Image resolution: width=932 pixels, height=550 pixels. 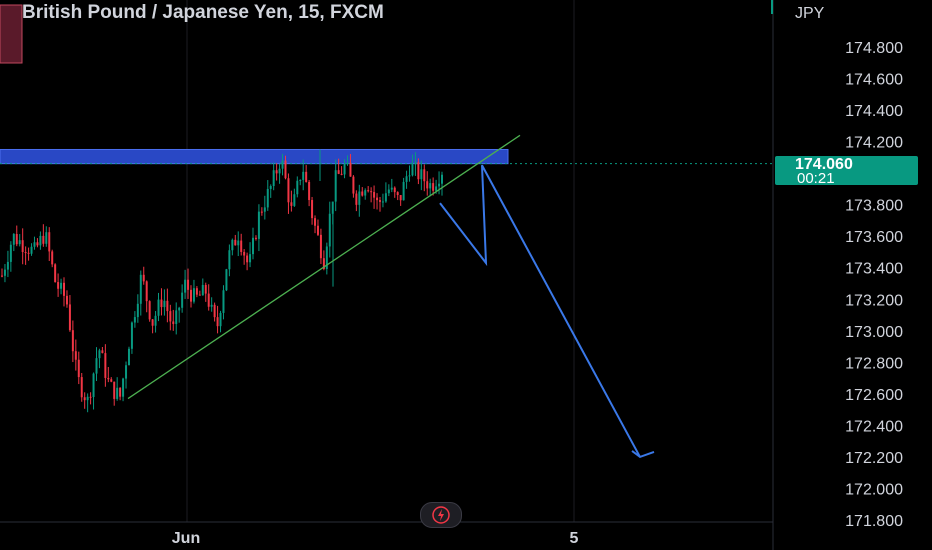 I want to click on axis-tick-label: 173.400, so click(x=874, y=269).